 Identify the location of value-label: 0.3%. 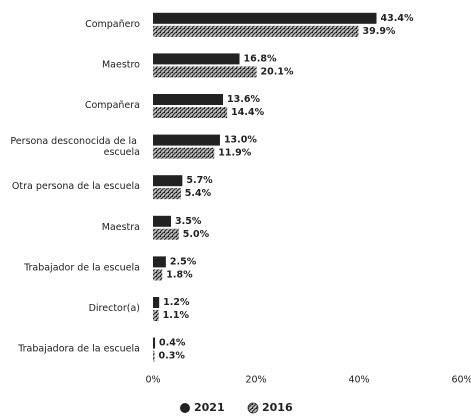
(172, 356).